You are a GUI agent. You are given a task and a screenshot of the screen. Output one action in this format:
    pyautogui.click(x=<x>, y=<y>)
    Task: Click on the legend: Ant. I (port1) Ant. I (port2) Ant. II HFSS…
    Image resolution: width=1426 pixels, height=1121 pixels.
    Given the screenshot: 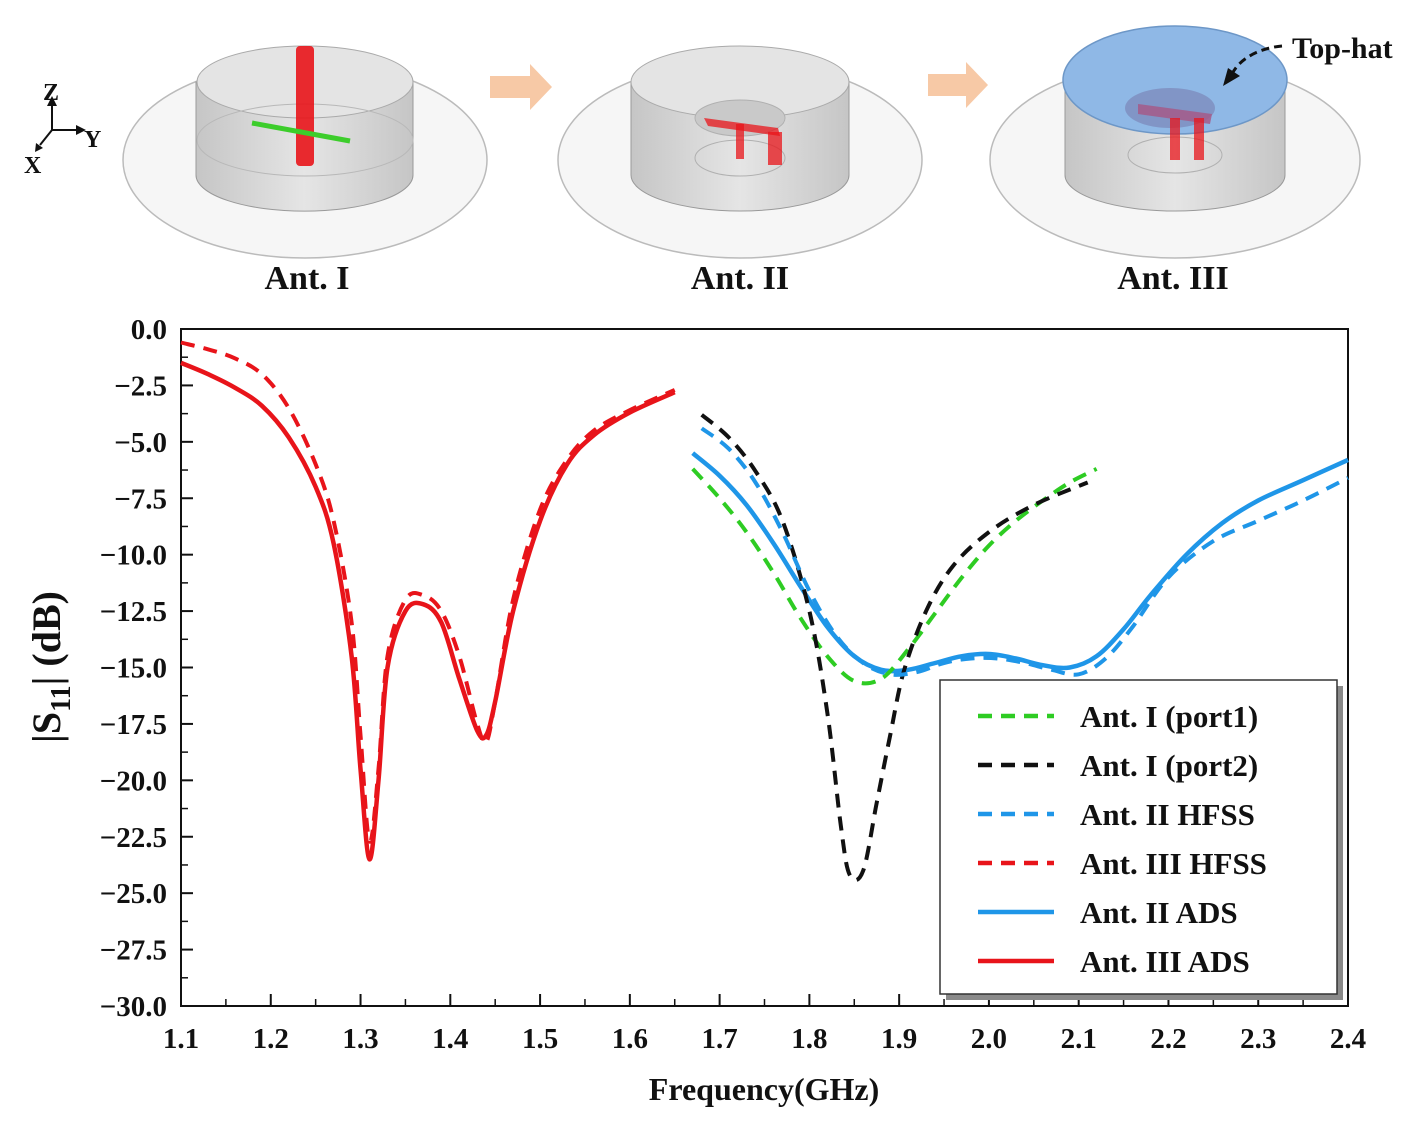 What is the action you would take?
    pyautogui.click(x=1141, y=839)
    